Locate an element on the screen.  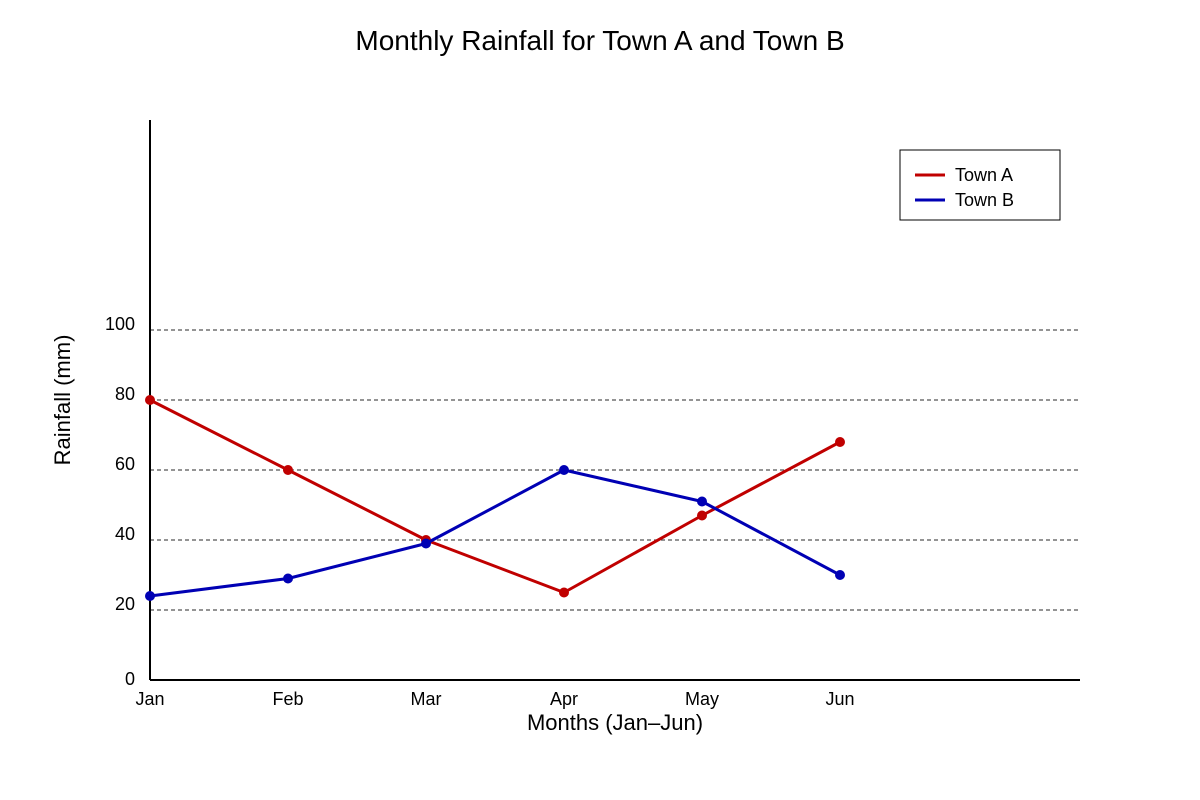
x-axis-title: Months (Jan–Jun) is located at coordinates (615, 722).